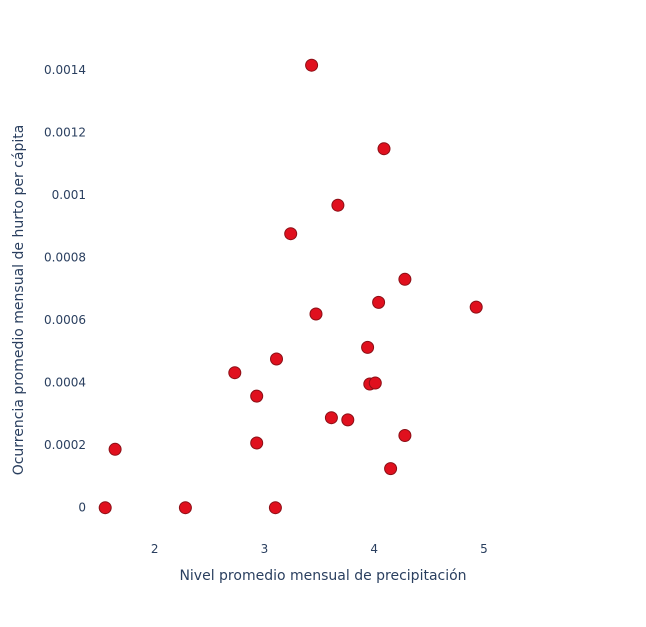 The width and height of the screenshot is (646, 627). Describe the element at coordinates (319, 549) in the screenshot. I see `x-axis-ticks: 2 3 4 5` at that location.